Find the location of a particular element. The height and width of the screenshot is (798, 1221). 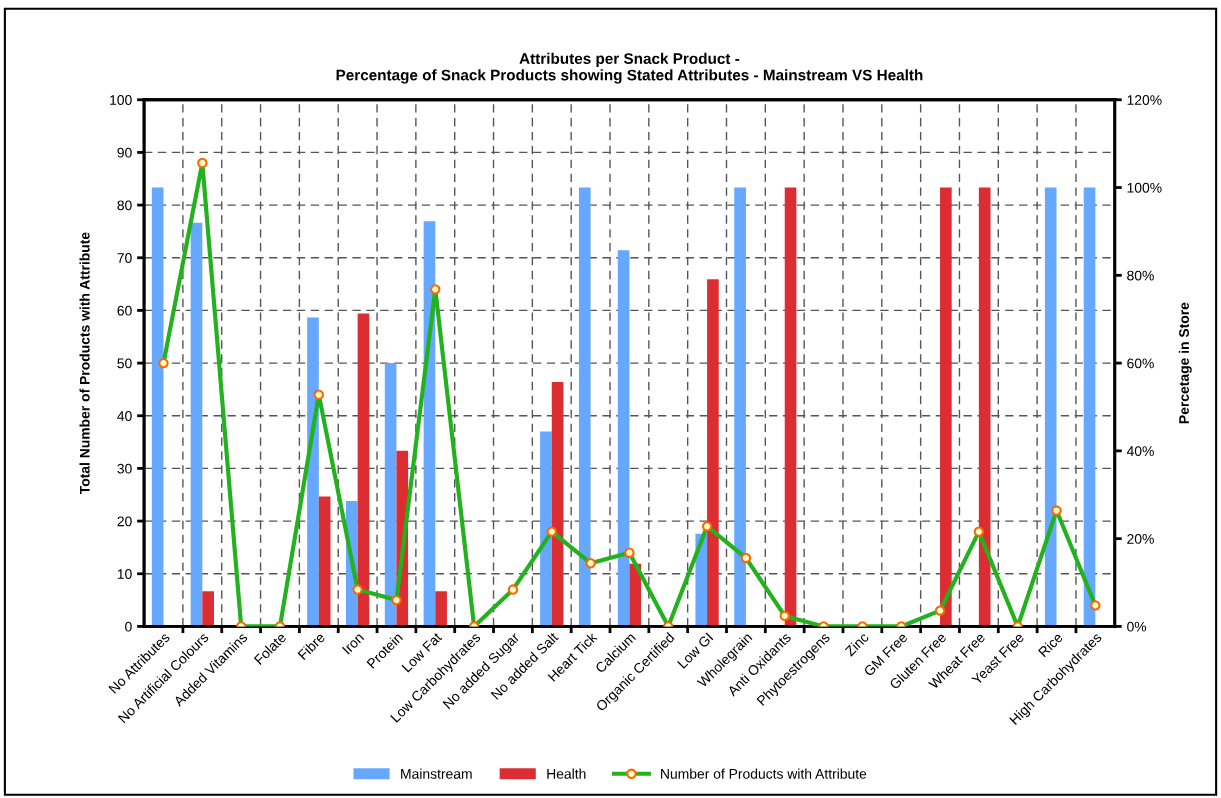

y2-tick-label: 60% is located at coordinates (1140, 363).